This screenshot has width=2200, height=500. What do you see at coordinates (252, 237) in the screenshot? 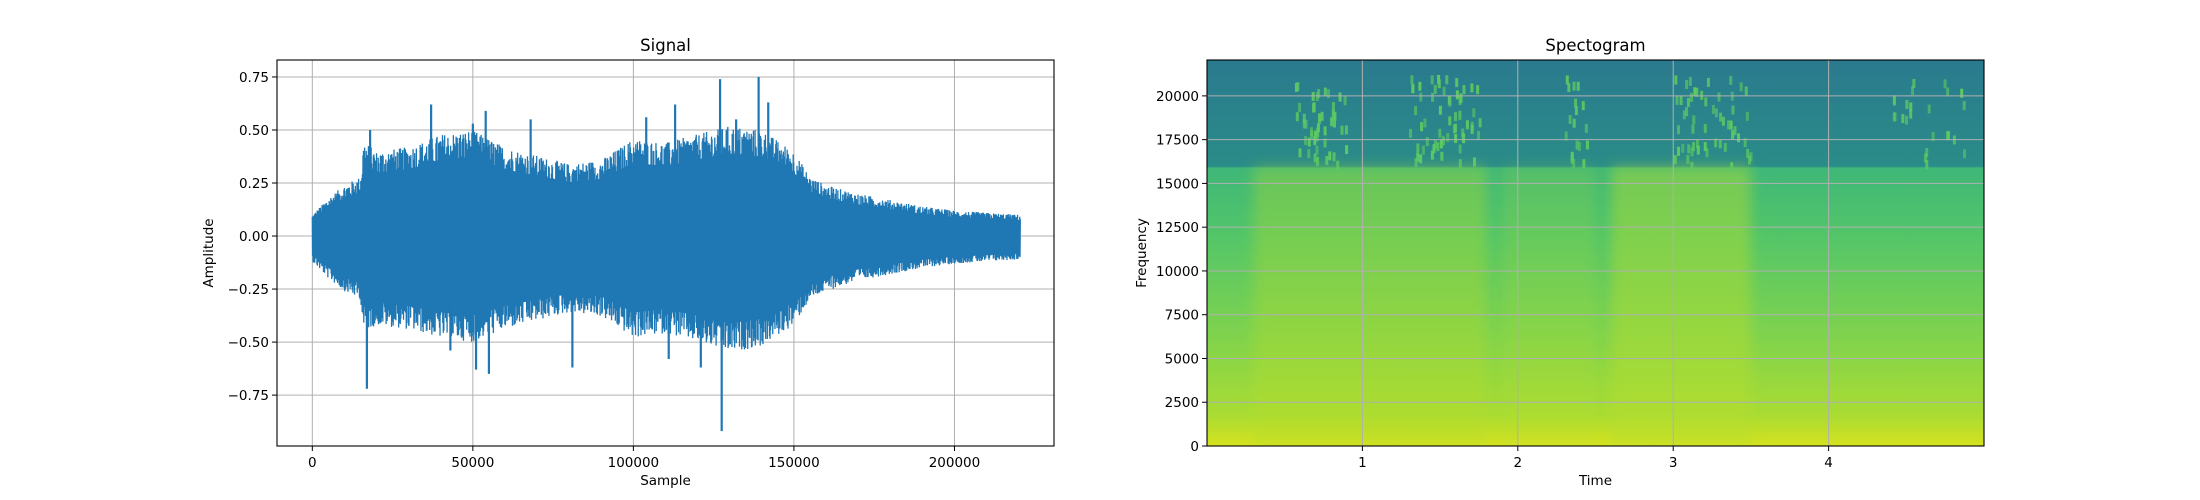
I see `signal-y-ticks: −0.75 −0.50 −0.25 0.00 0.25 0.50 0.75` at bounding box center [252, 237].